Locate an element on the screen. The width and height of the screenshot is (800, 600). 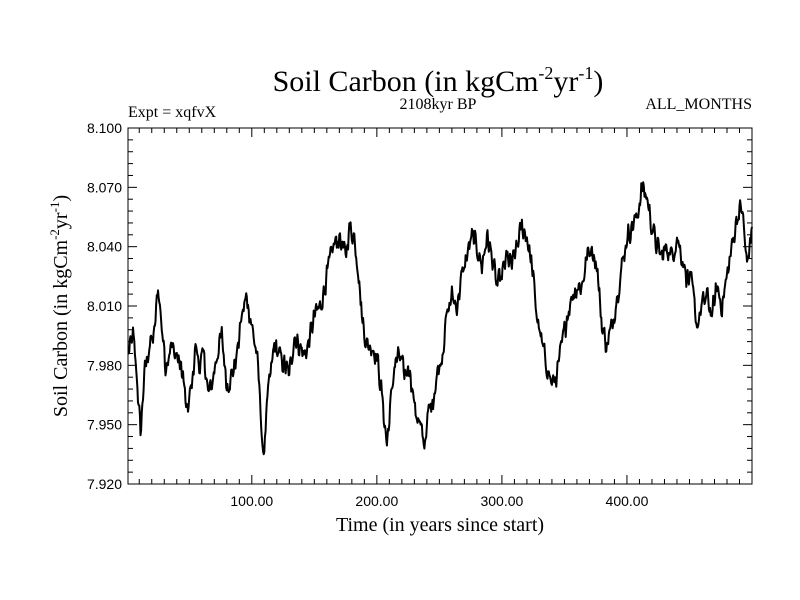
x-tick-label: 300.00 is located at coordinates (501, 501).